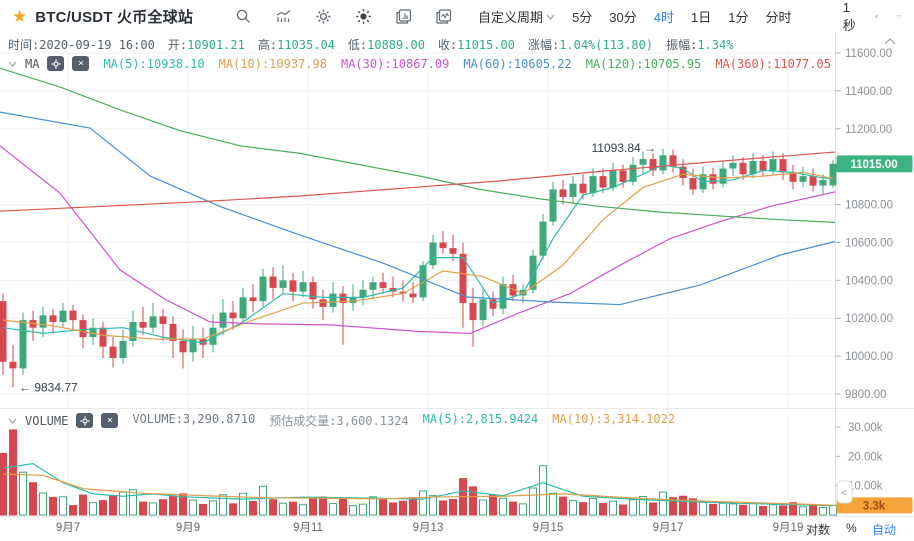  Describe the element at coordinates (872, 17) in the screenshot. I see `toolbar-right-group: 1秒` at that location.